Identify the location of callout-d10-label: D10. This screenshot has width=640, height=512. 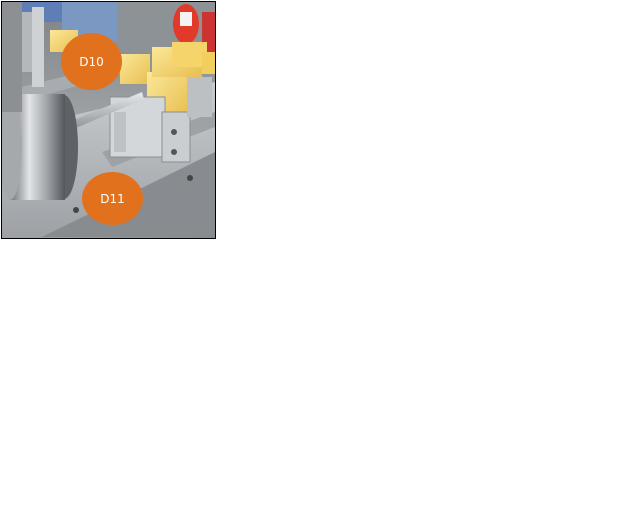
(91, 61).